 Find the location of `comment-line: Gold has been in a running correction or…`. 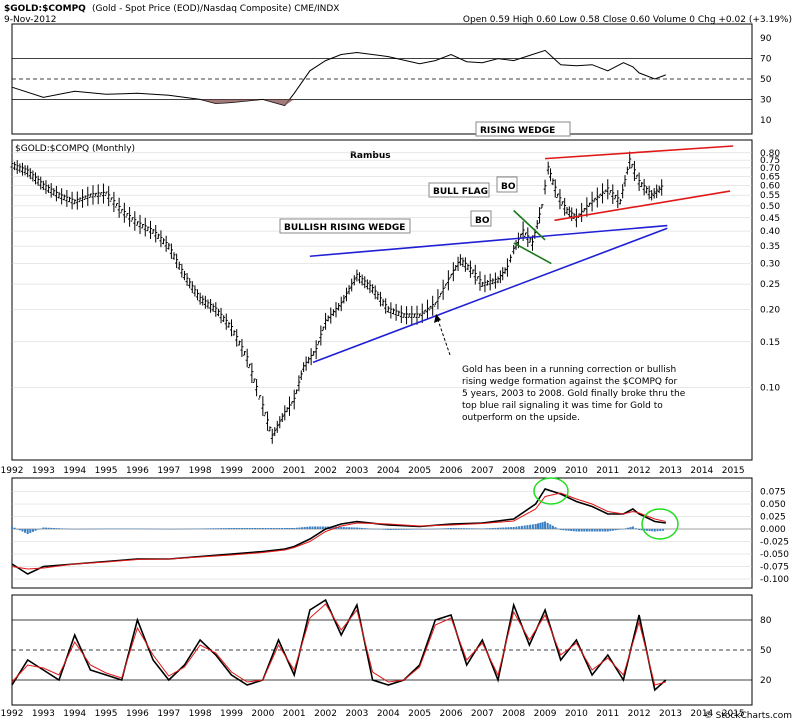

comment-line: Gold has been in a running correction or… is located at coordinates (569, 370).